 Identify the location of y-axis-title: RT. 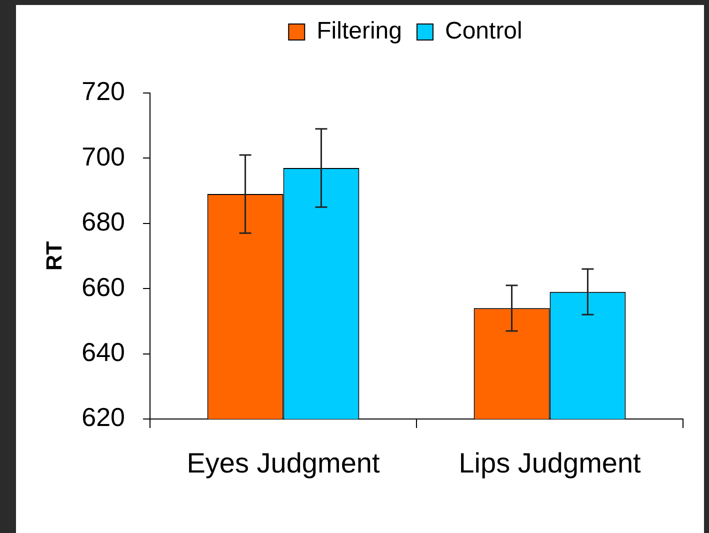
(53, 255).